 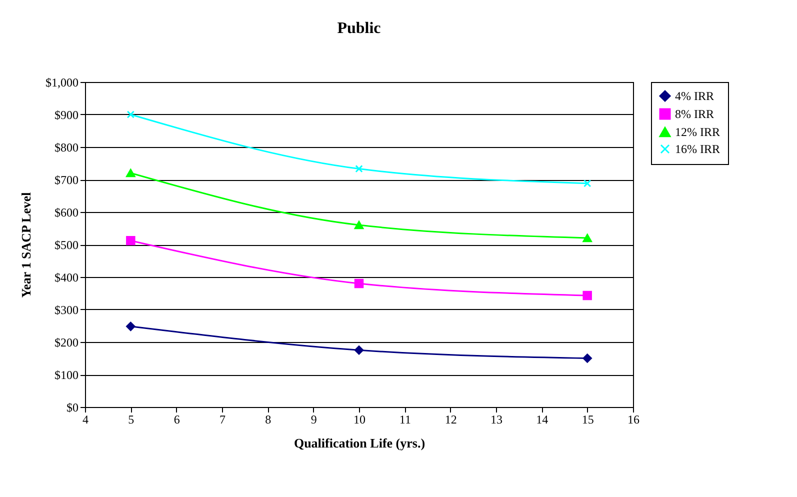 What do you see at coordinates (496, 419) in the screenshot?
I see `x-tick-label: 13` at bounding box center [496, 419].